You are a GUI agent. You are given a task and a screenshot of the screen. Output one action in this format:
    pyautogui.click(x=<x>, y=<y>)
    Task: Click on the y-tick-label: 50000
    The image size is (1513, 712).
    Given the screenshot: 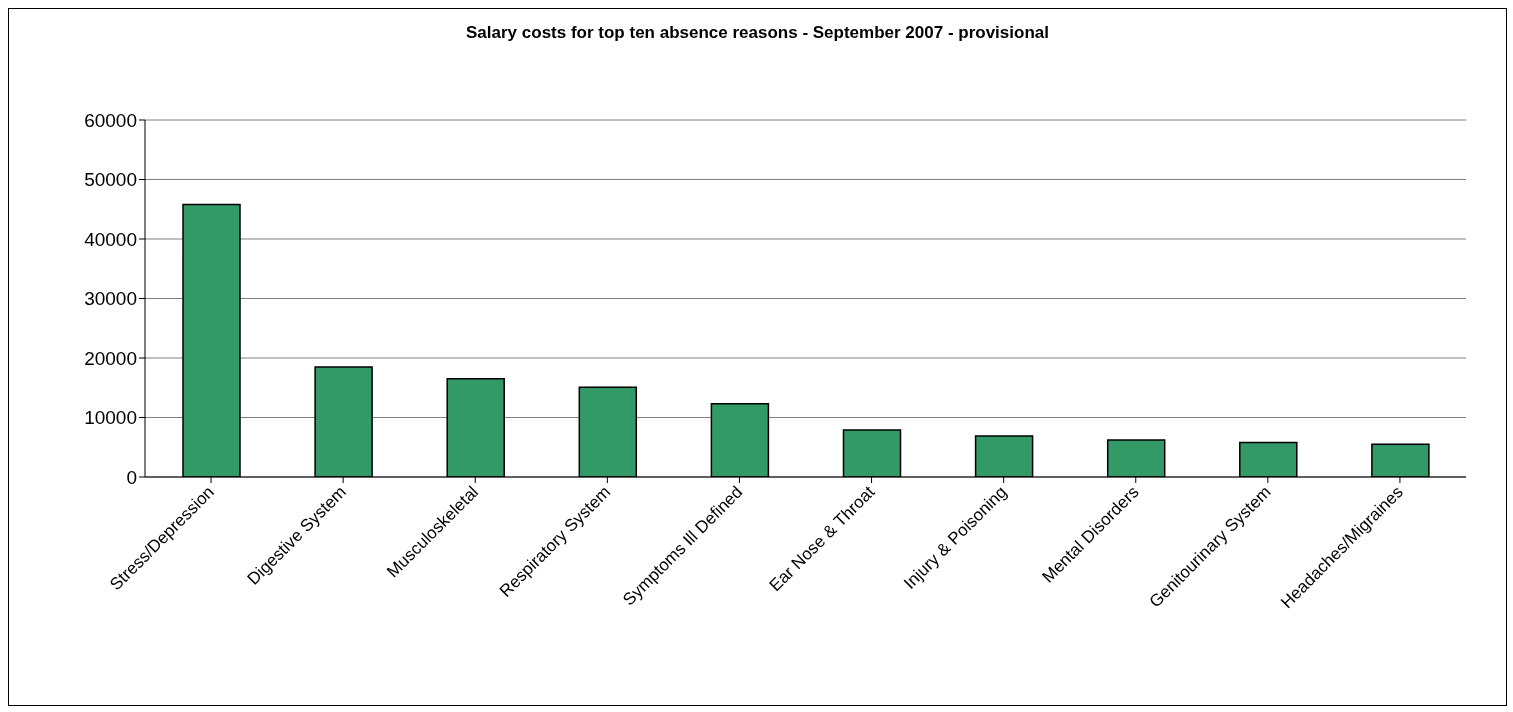 What is the action you would take?
    pyautogui.click(x=110, y=180)
    